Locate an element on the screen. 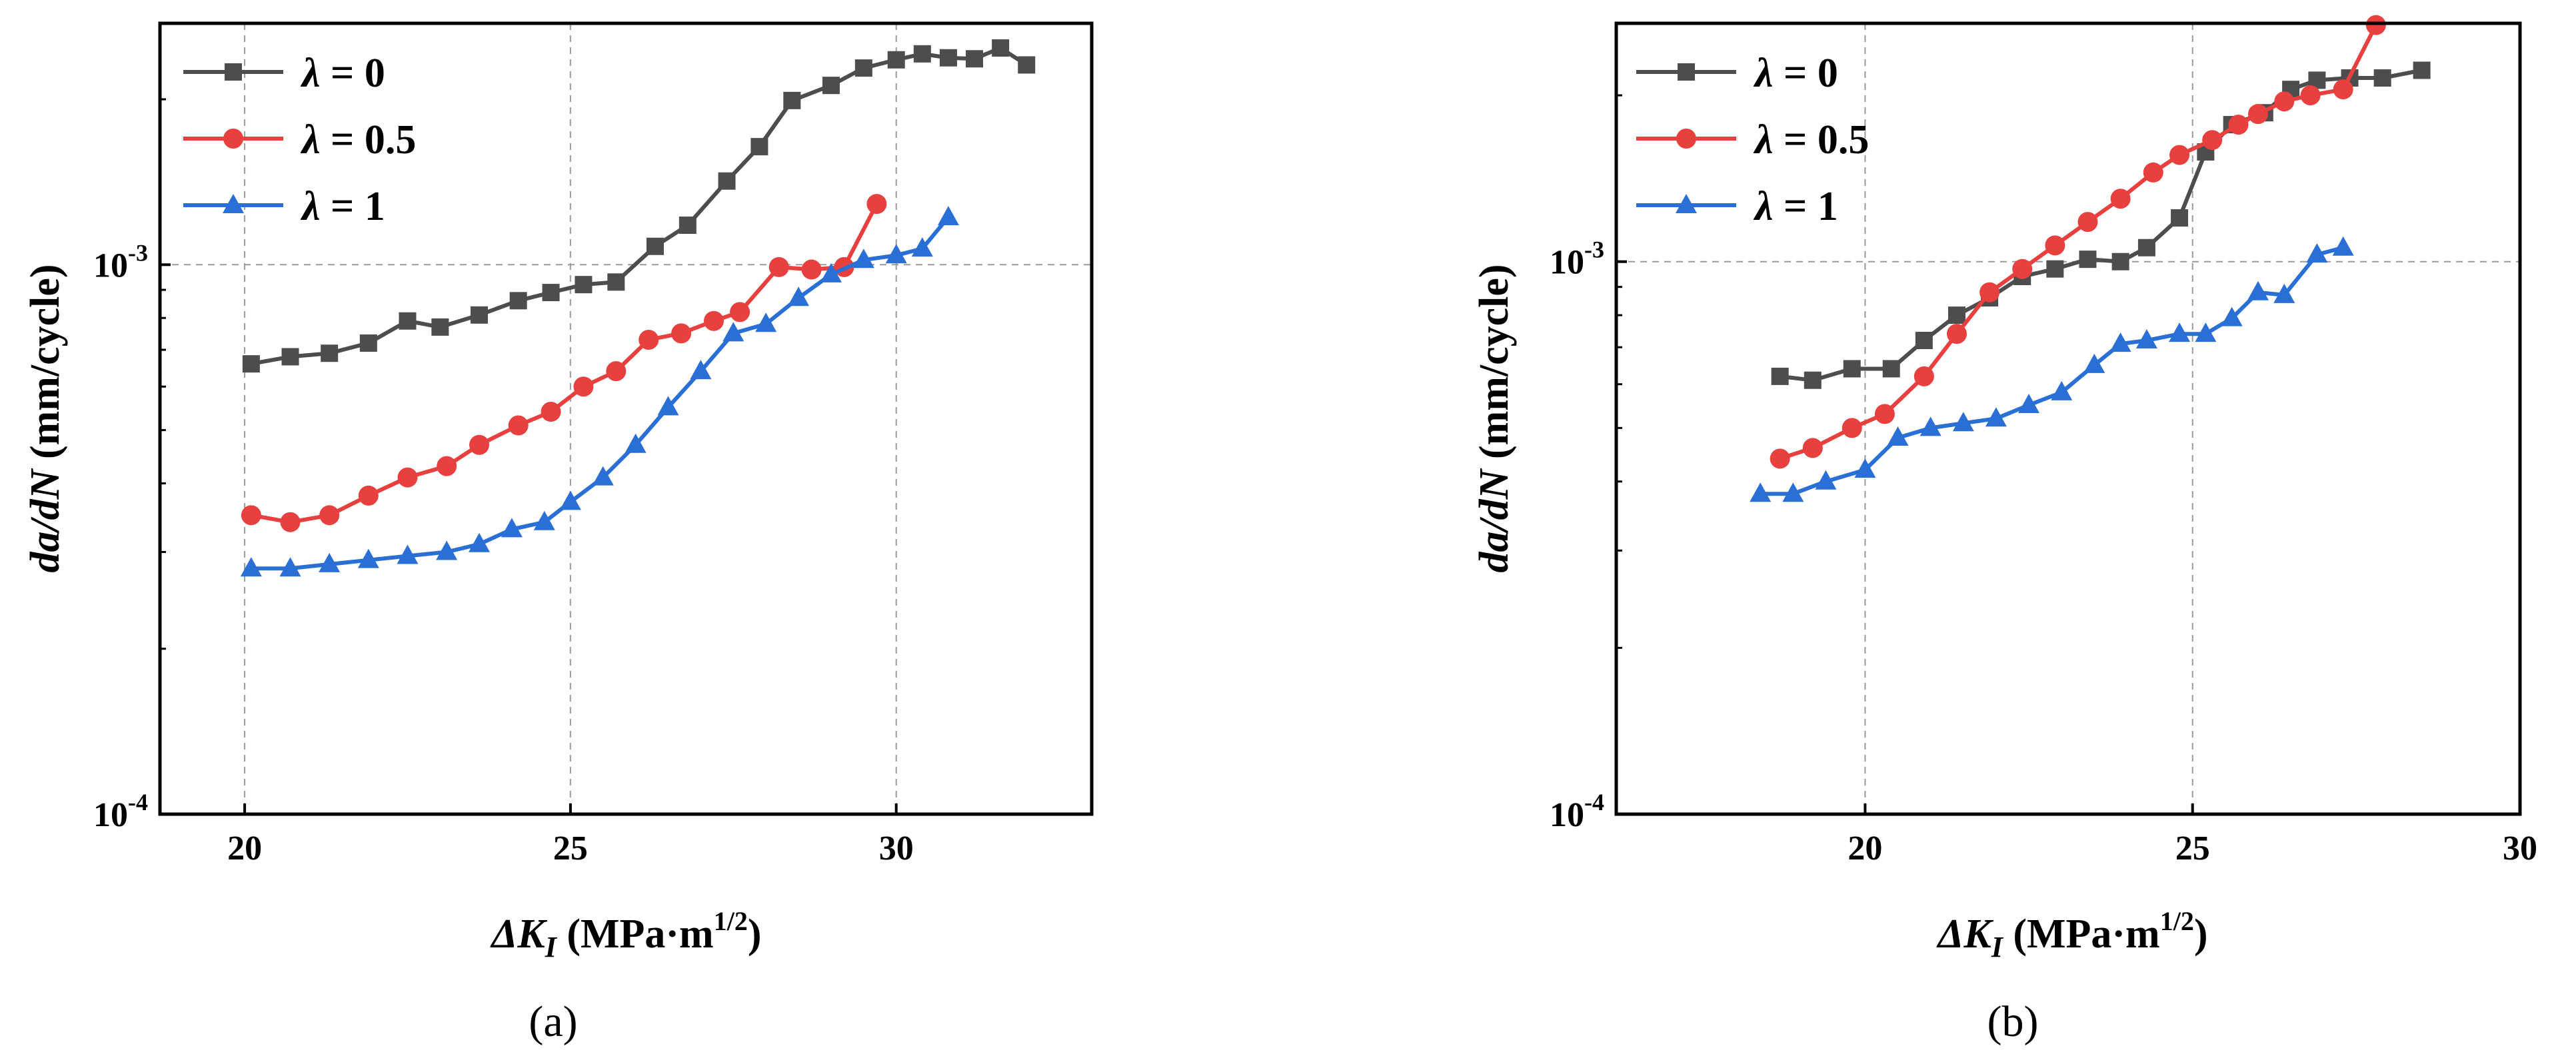 This screenshot has width=2576, height=1064. y-tick-exponent: -3 is located at coordinates (1594, 250).